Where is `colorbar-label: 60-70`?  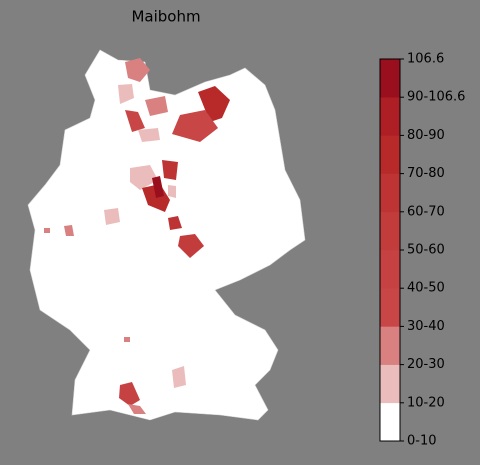
colorbar-label: 60-70 is located at coordinates (426, 211).